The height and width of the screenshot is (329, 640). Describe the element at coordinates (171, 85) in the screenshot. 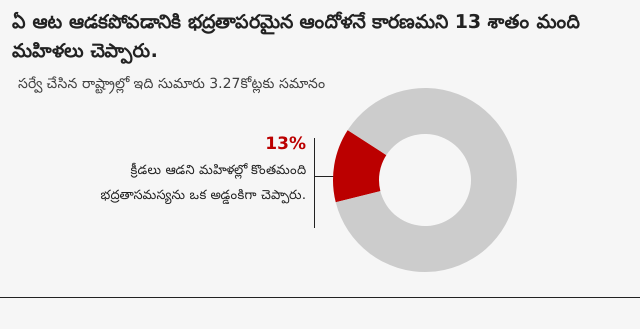

I see `chart-subtitle: సర్వే చేసిన రాష్ట్రాల్లో ఇది సుమారు 3.27కోట్లకు సమానం` at that location.